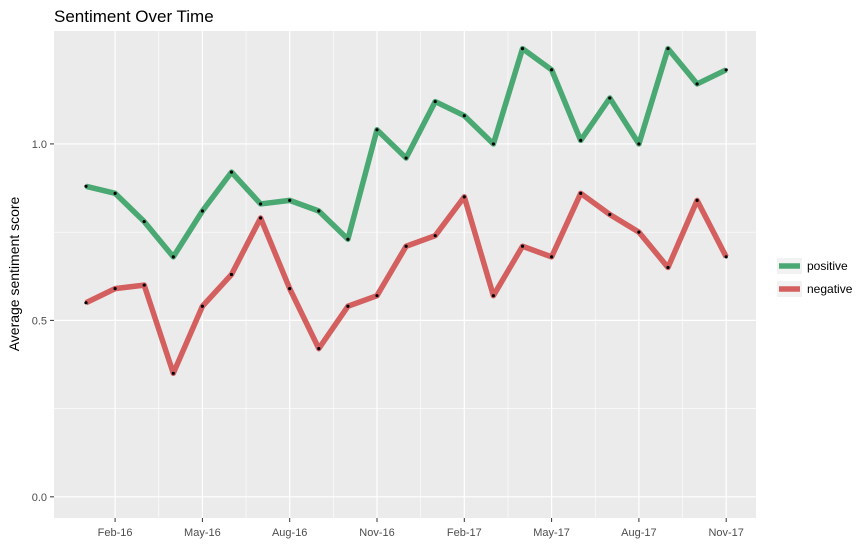 The image size is (866, 545). I want to click on y-axis: 0.0 0.5 1.0, so click(43, 321).